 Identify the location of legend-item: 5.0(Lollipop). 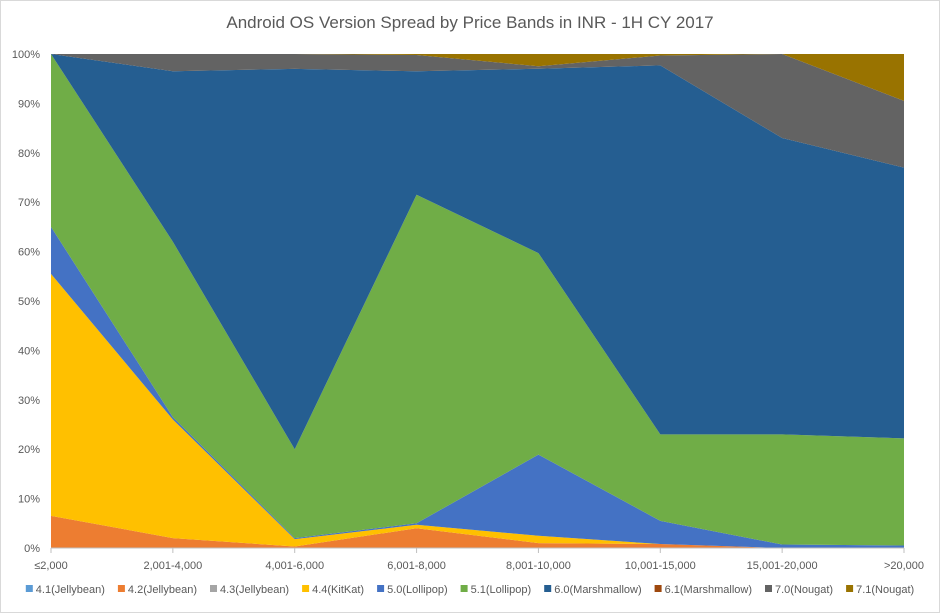
(412, 590).